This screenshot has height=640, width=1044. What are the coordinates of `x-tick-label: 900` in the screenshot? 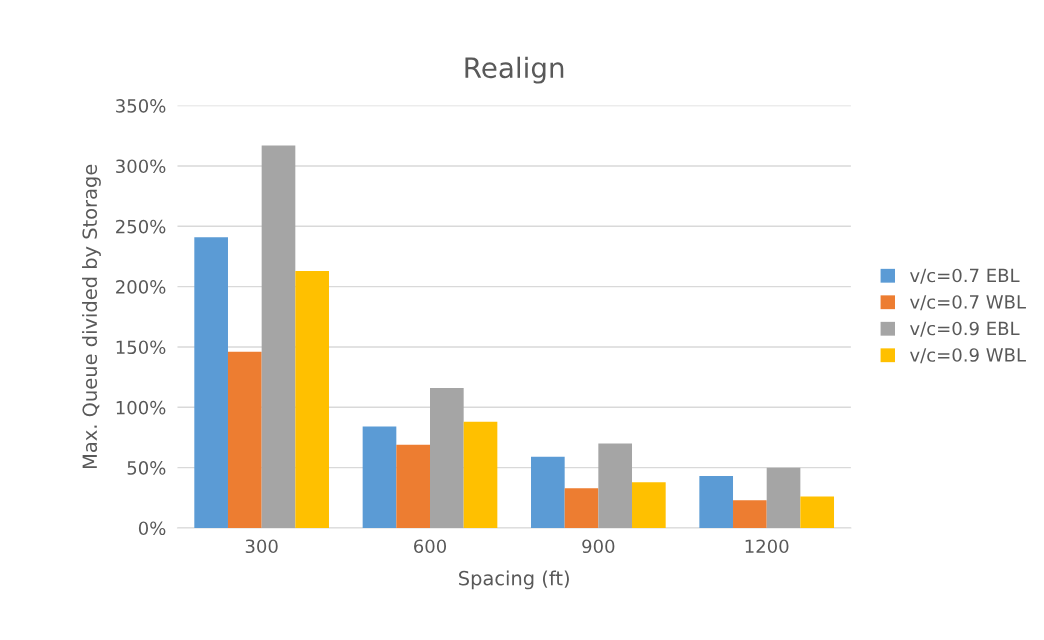 It's located at (598, 546).